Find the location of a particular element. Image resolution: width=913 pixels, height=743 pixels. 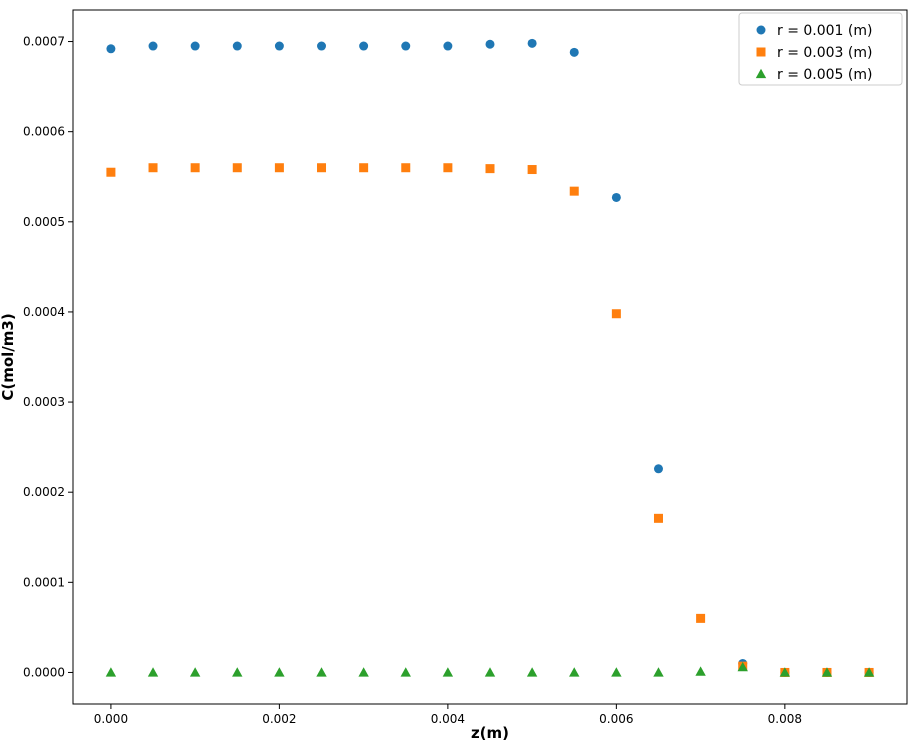

y-tick-label: 0.0005 is located at coordinates (44, 222).